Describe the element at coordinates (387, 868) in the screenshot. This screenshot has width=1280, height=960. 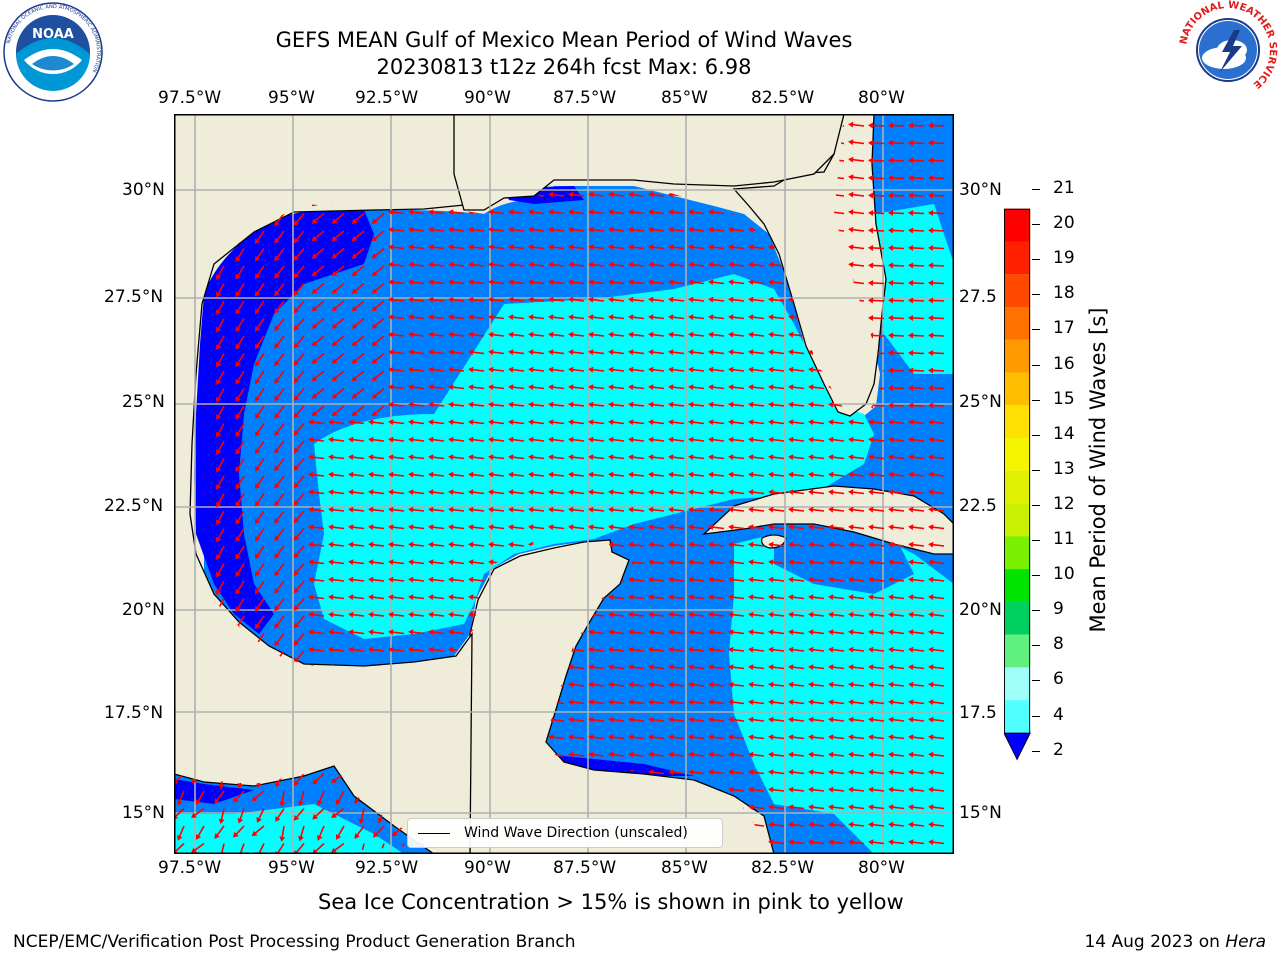
I see `lon-label-bottom: 92.5°W` at that location.